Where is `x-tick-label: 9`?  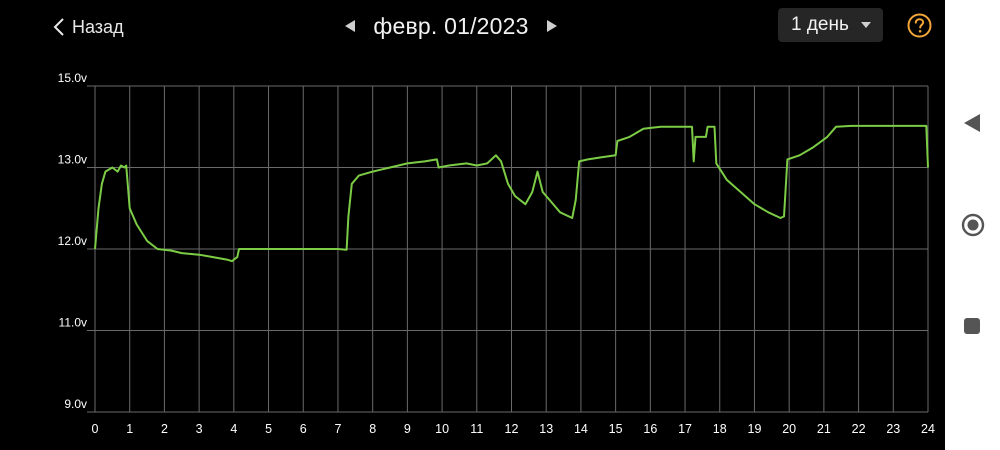 x-tick-label: 9 is located at coordinates (407, 429).